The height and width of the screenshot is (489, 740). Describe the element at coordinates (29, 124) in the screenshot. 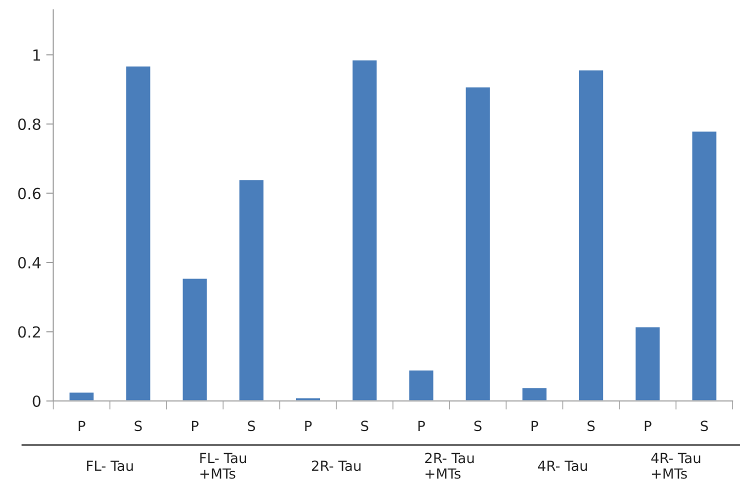

I see `y-tick-label: 0.8` at that location.